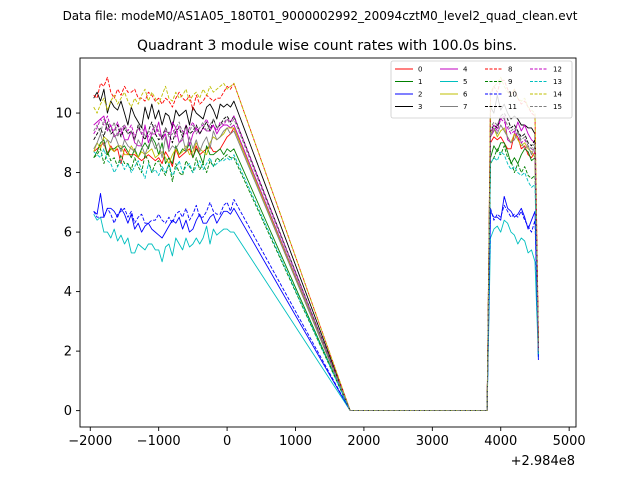 Image resolution: width=640 pixels, height=480 pixels. I want to click on y-tick-label: 8, so click(68, 173).